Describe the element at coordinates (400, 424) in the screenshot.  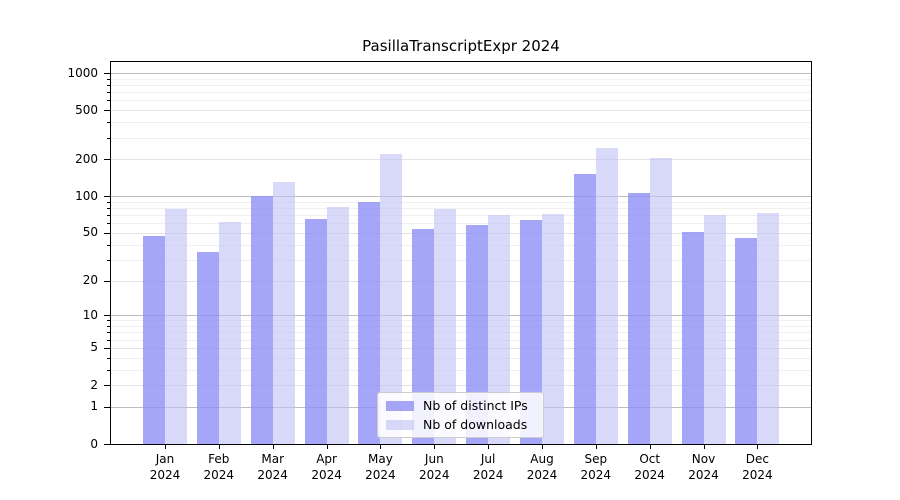
I see `legend-swatch-downloads-icon` at that location.